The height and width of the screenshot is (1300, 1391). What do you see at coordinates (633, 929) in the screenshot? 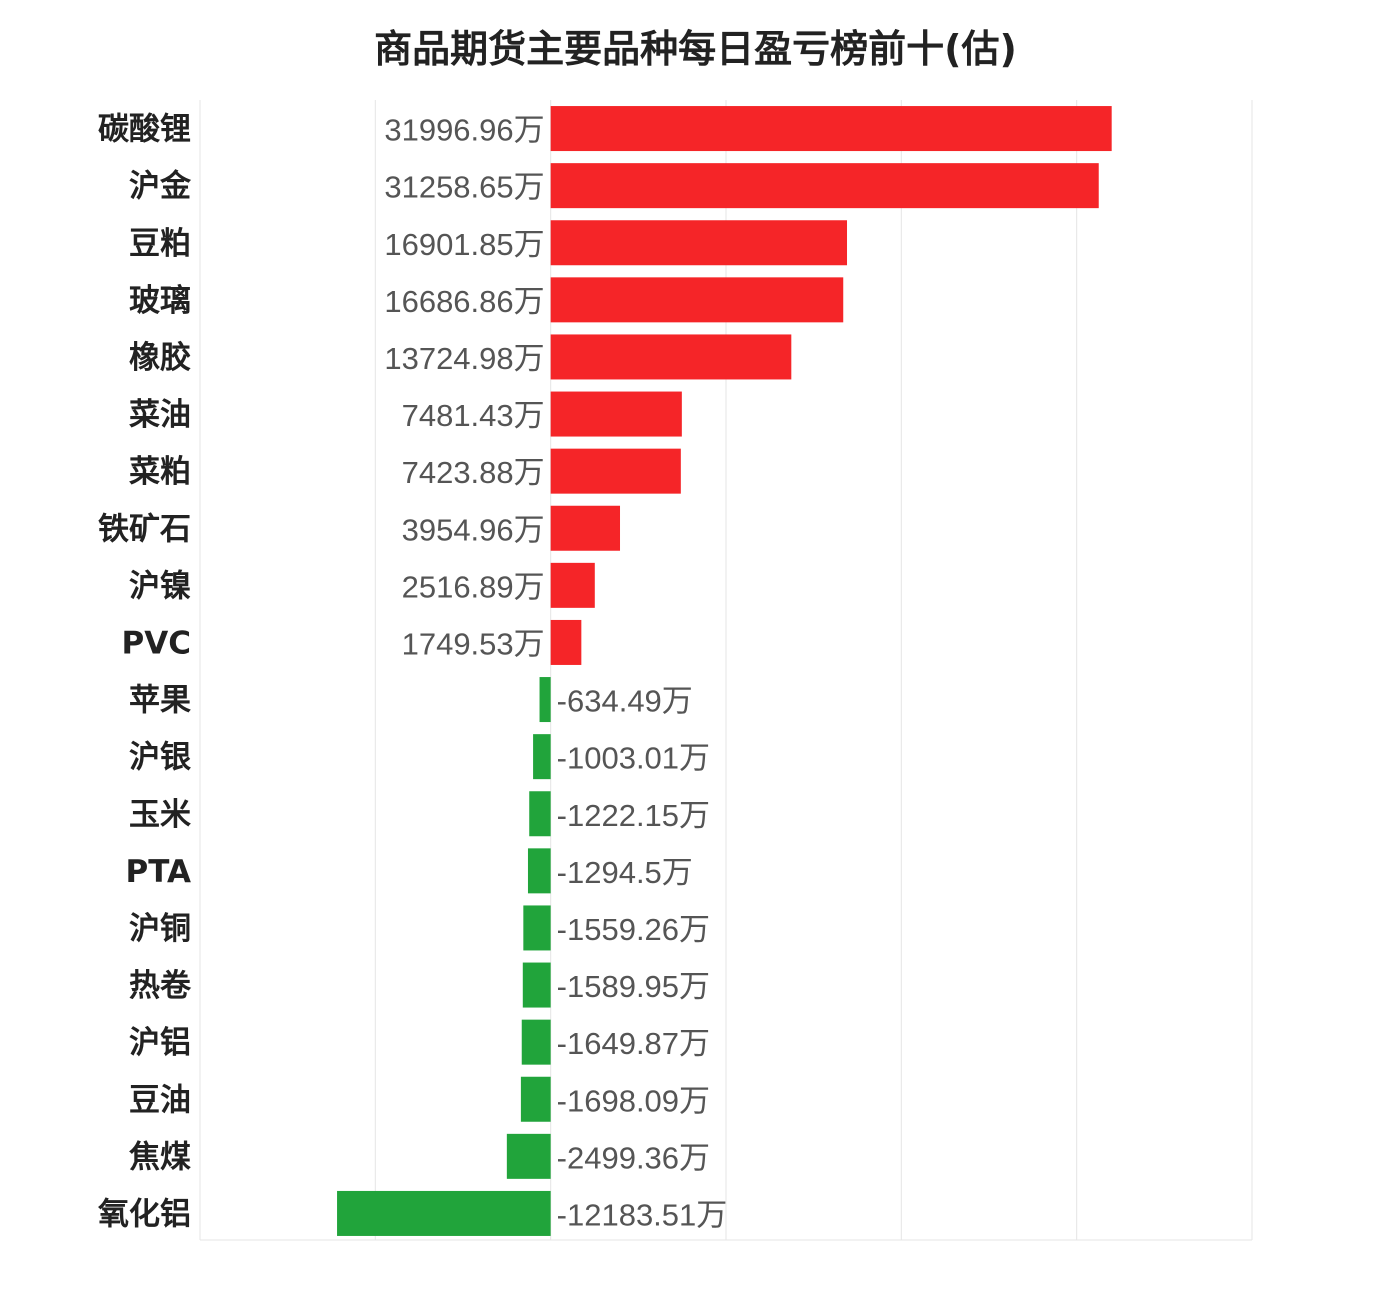
I see `data-label: -1559.26万` at bounding box center [633, 929].